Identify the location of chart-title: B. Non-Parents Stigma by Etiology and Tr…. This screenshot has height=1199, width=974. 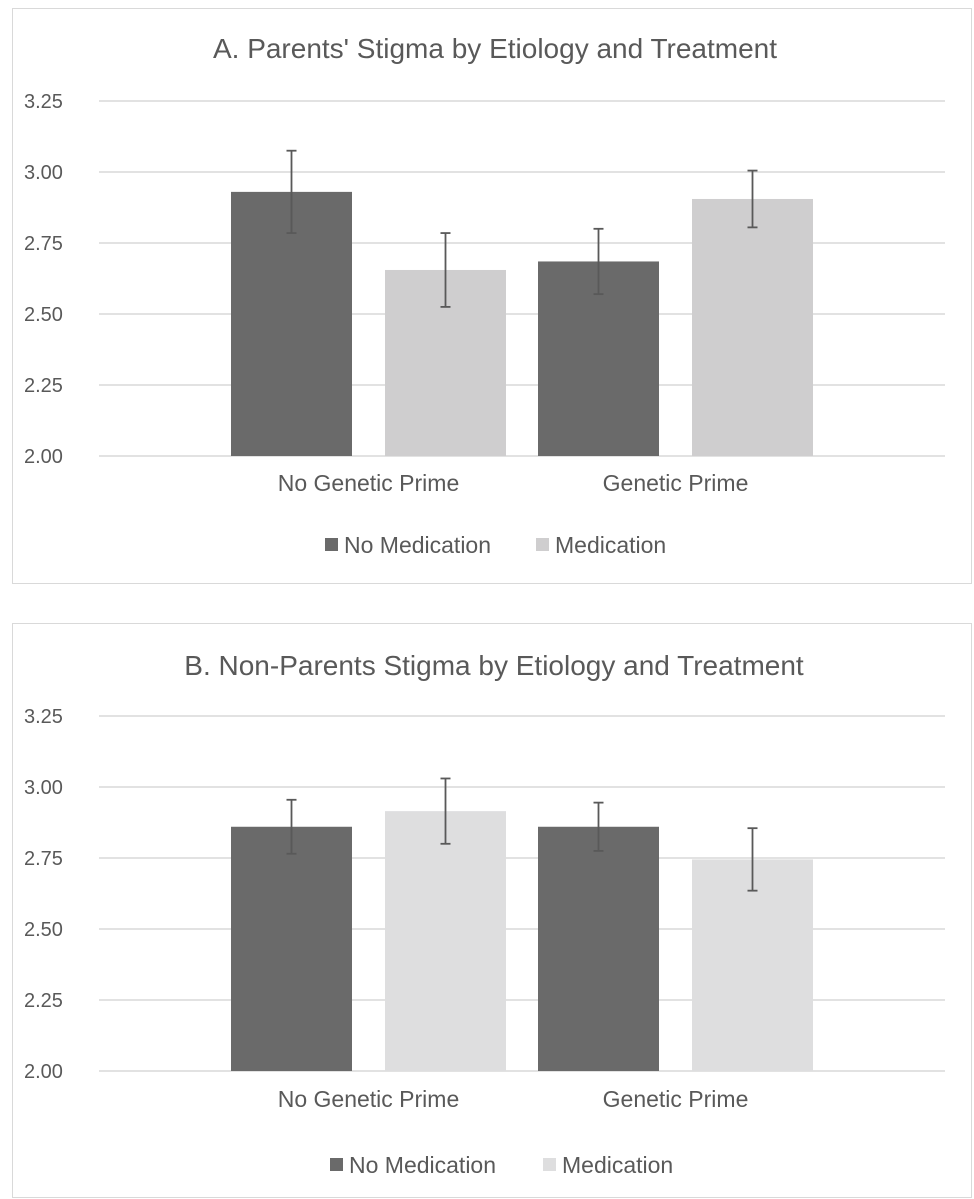
(494, 665).